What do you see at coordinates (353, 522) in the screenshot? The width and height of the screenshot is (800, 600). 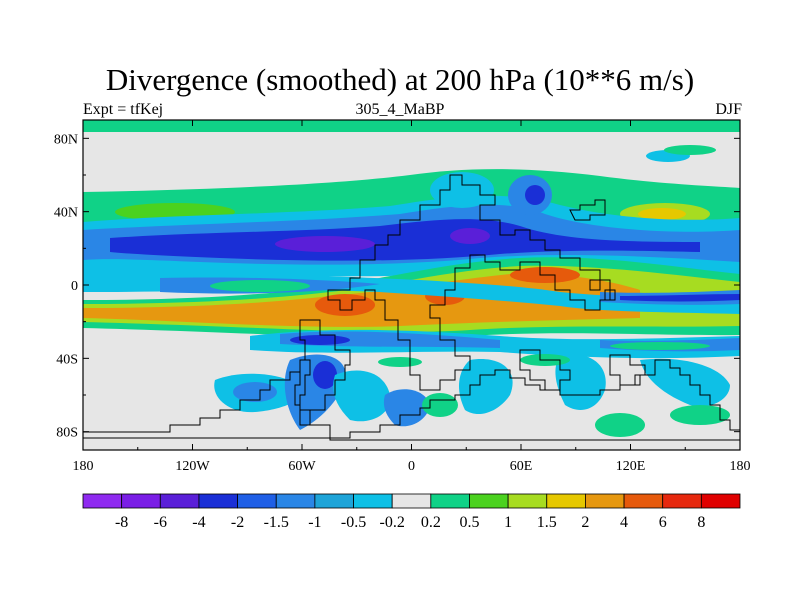 I see `colorbar-label: -0.5` at bounding box center [353, 522].